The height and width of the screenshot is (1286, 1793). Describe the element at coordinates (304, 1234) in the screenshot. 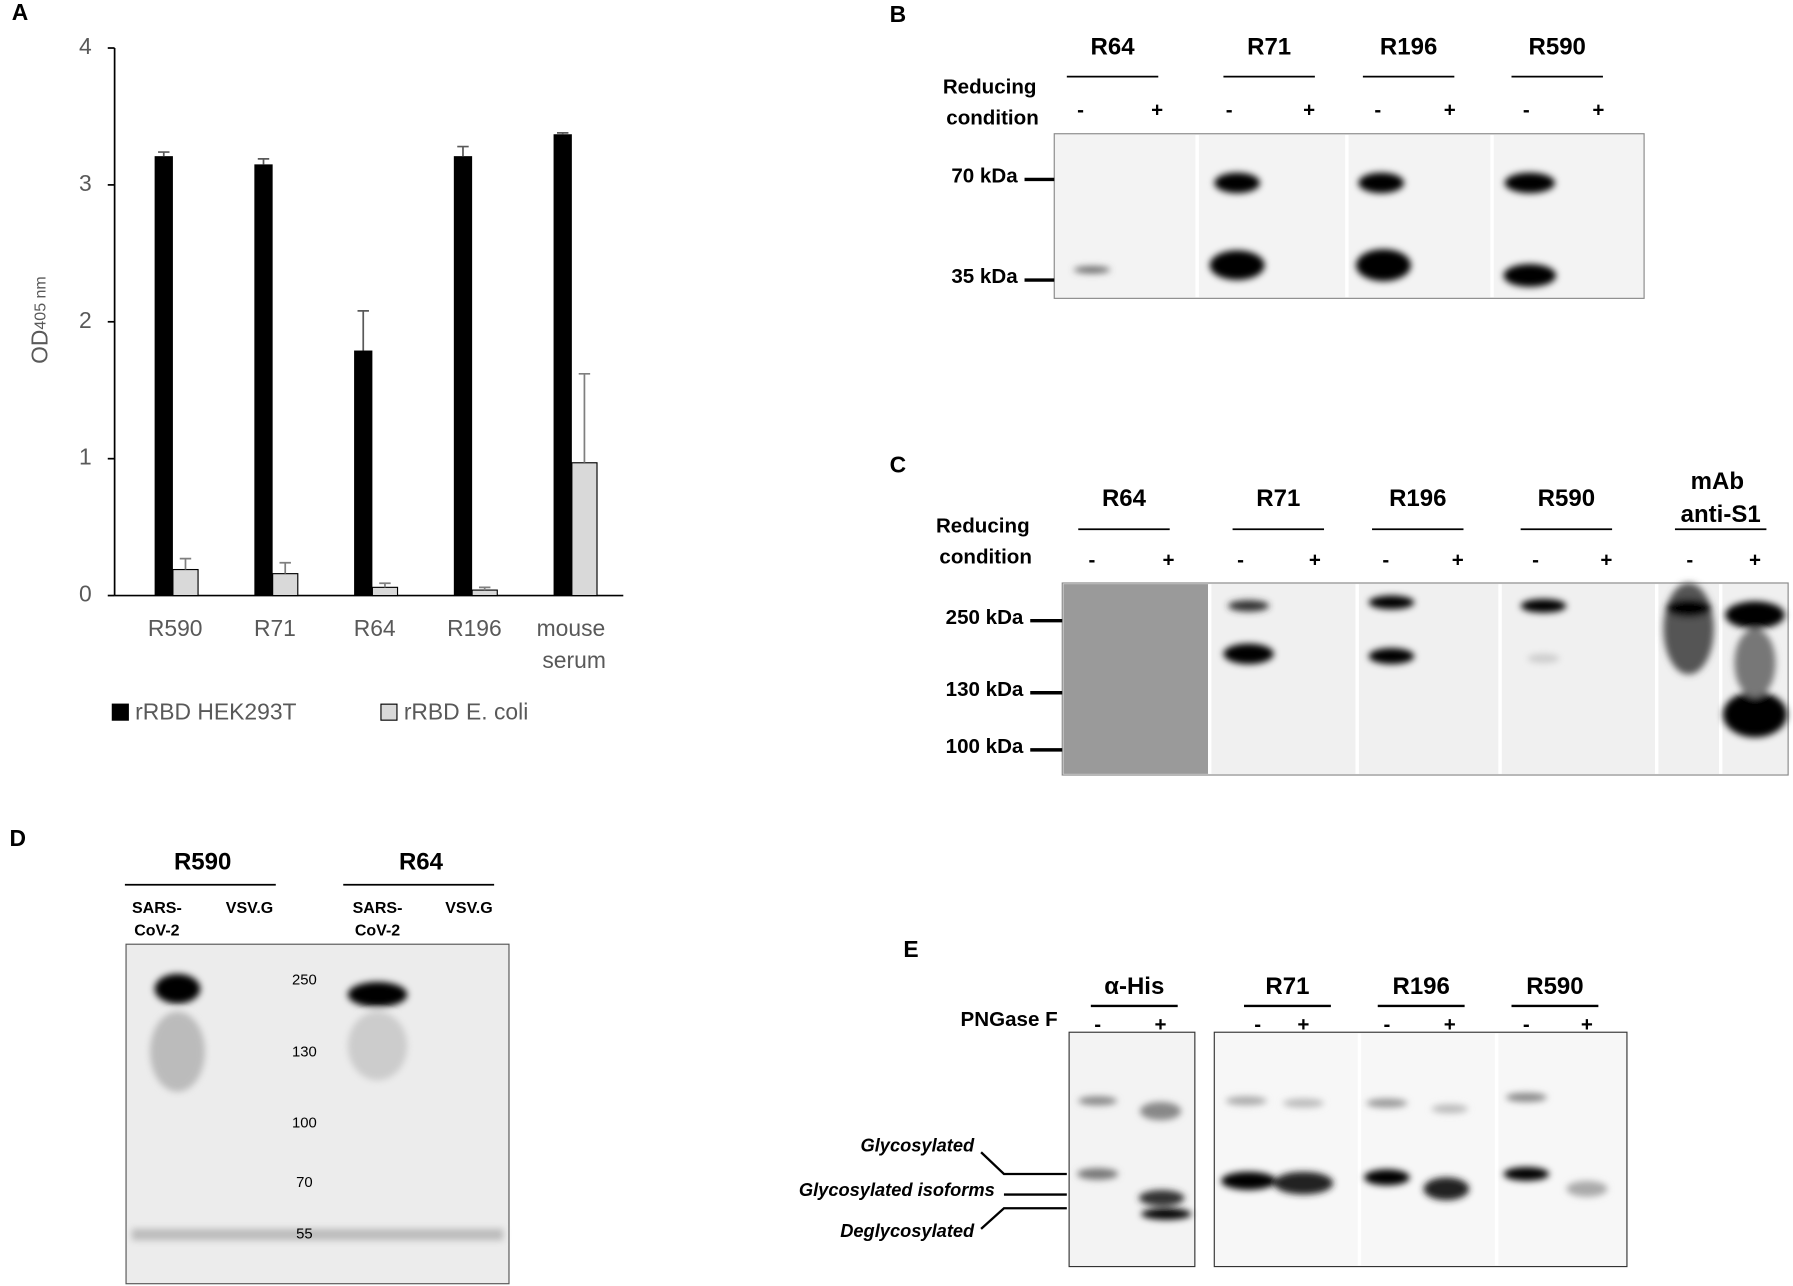

I see `marker-label: 55` at that location.